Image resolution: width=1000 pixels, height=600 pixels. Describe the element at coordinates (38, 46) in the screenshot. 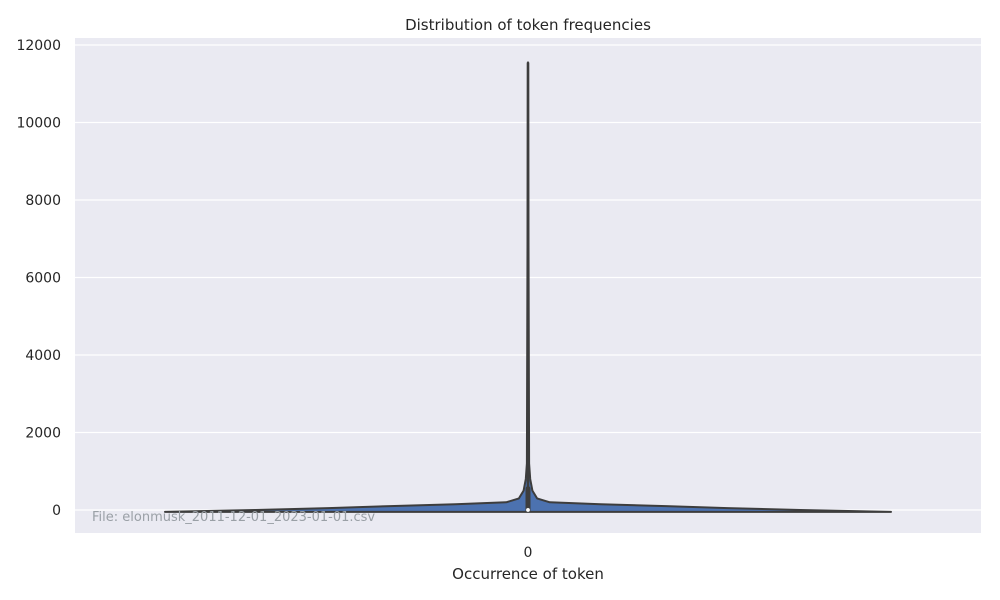

I see `y-tick-label: 12000` at that location.